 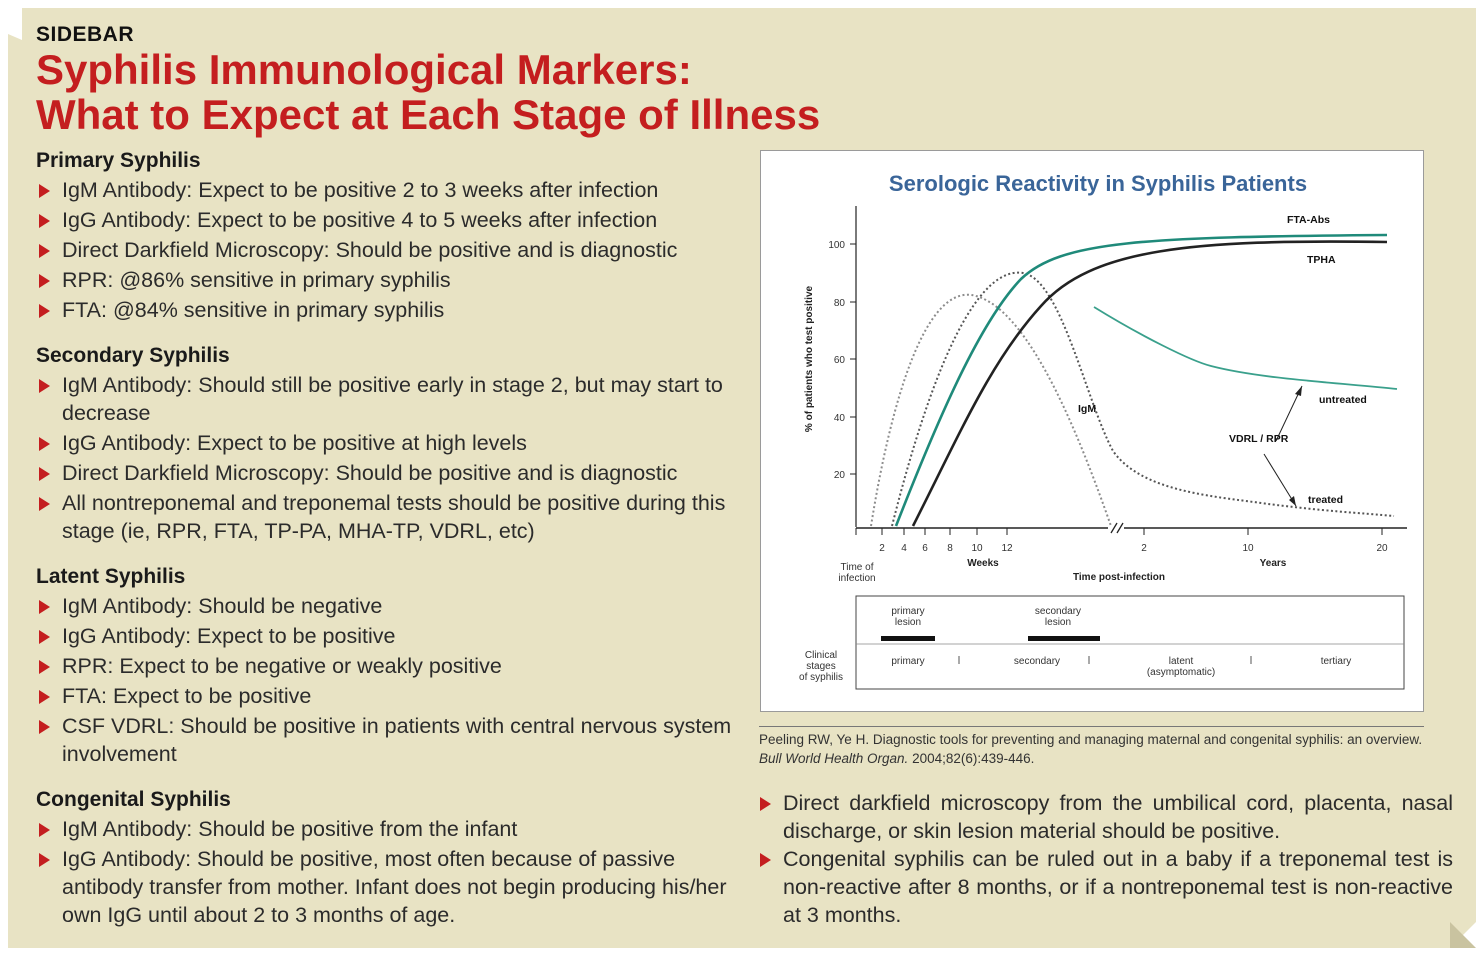 What do you see at coordinates (133, 799) in the screenshot?
I see `section-heading: Congenital Syphilis` at bounding box center [133, 799].